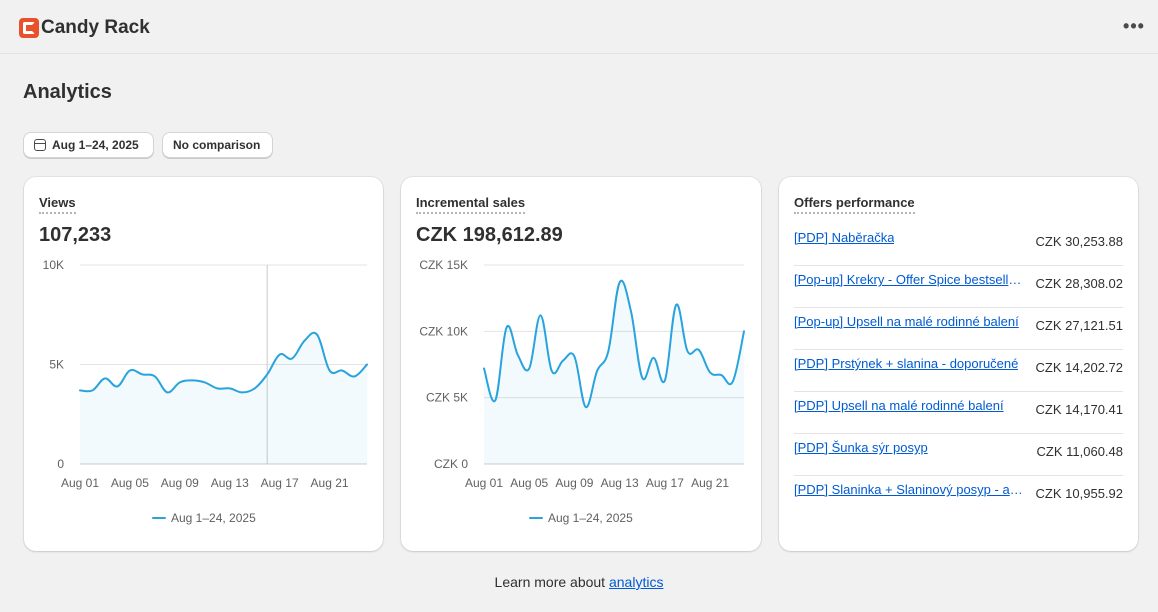 The image size is (1158, 612). Describe the element at coordinates (590, 518) in the screenshot. I see `sales-legend-label: Aug 1–24, 2025` at that location.